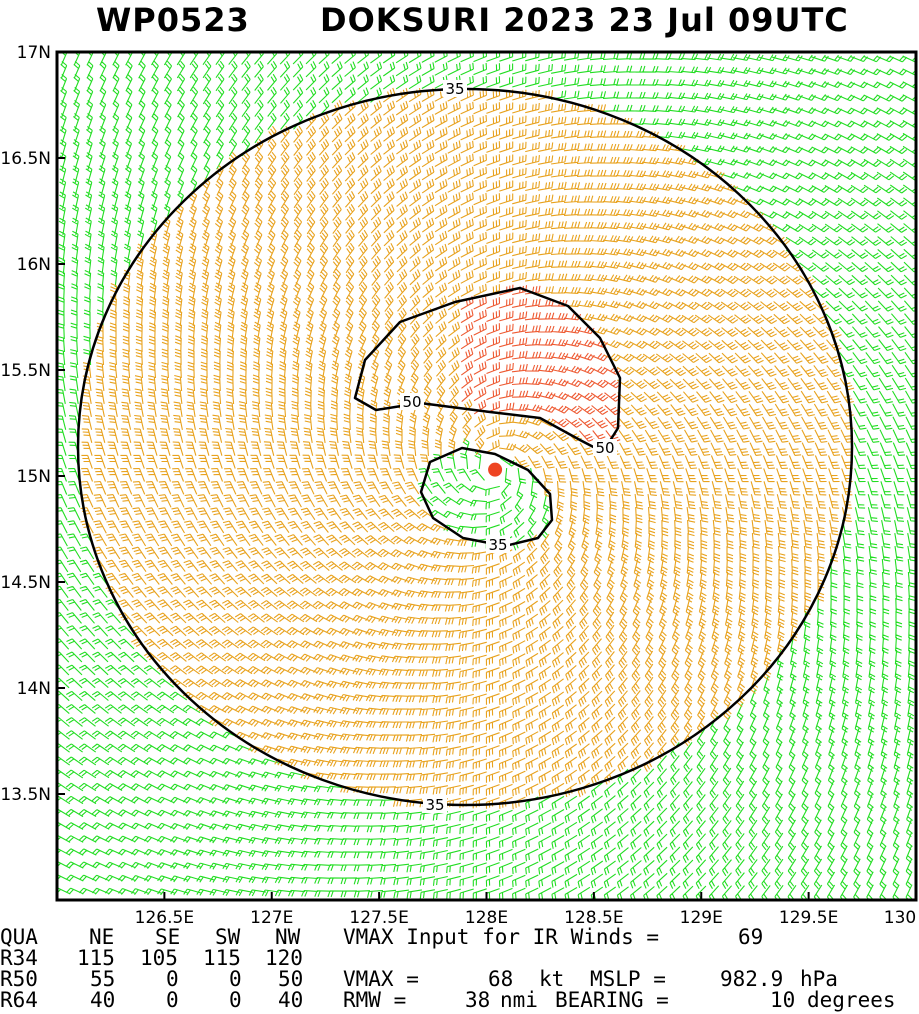 This screenshot has height=1014, width=919. What do you see at coordinates (593, 916) in the screenshot?
I see `lon-tick-label: 128.5E` at bounding box center [593, 916].